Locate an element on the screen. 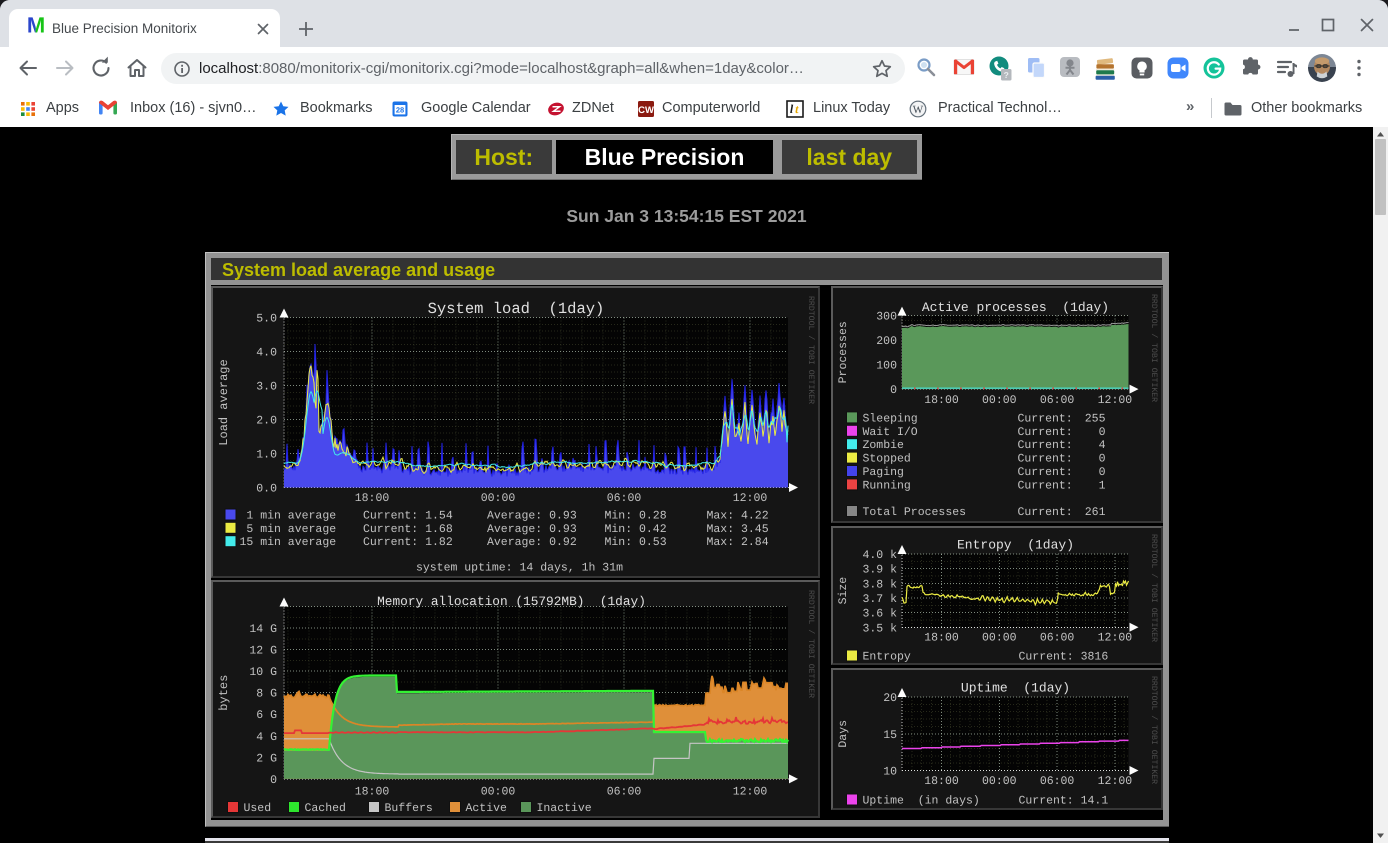 The height and width of the screenshot is (843, 1388). svg-text: Average: 0.92 is located at coordinates (532, 542).